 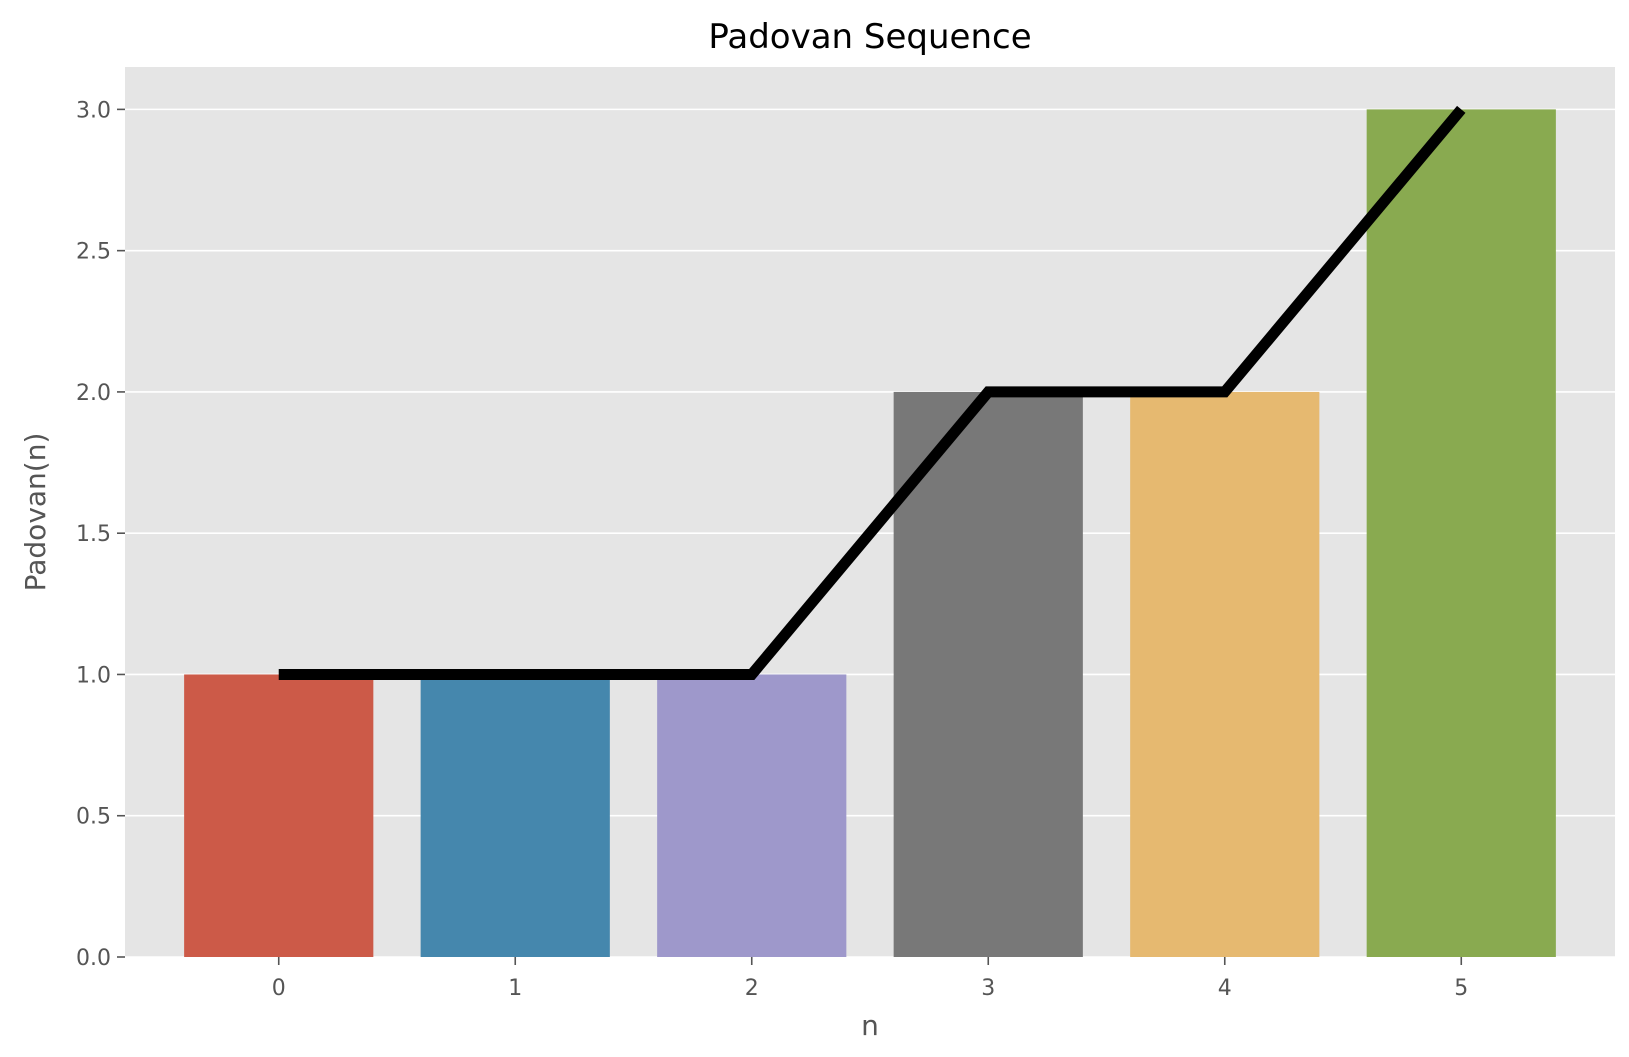 What do you see at coordinates (869, 37) in the screenshot?
I see `chart-title: Padovan Sequence` at bounding box center [869, 37].